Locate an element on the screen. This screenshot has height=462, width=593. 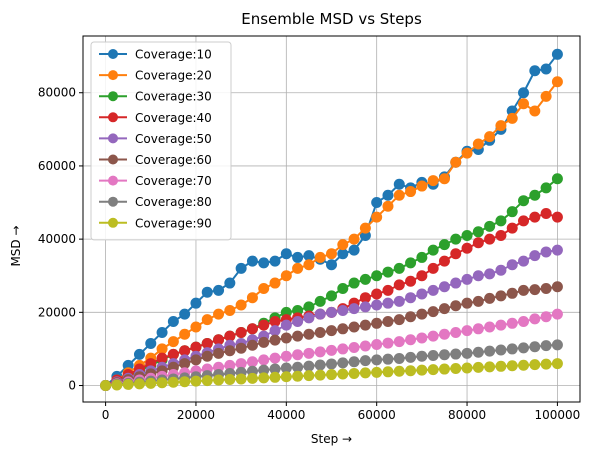
legend-label: Coverage:60 is located at coordinates (173, 160).